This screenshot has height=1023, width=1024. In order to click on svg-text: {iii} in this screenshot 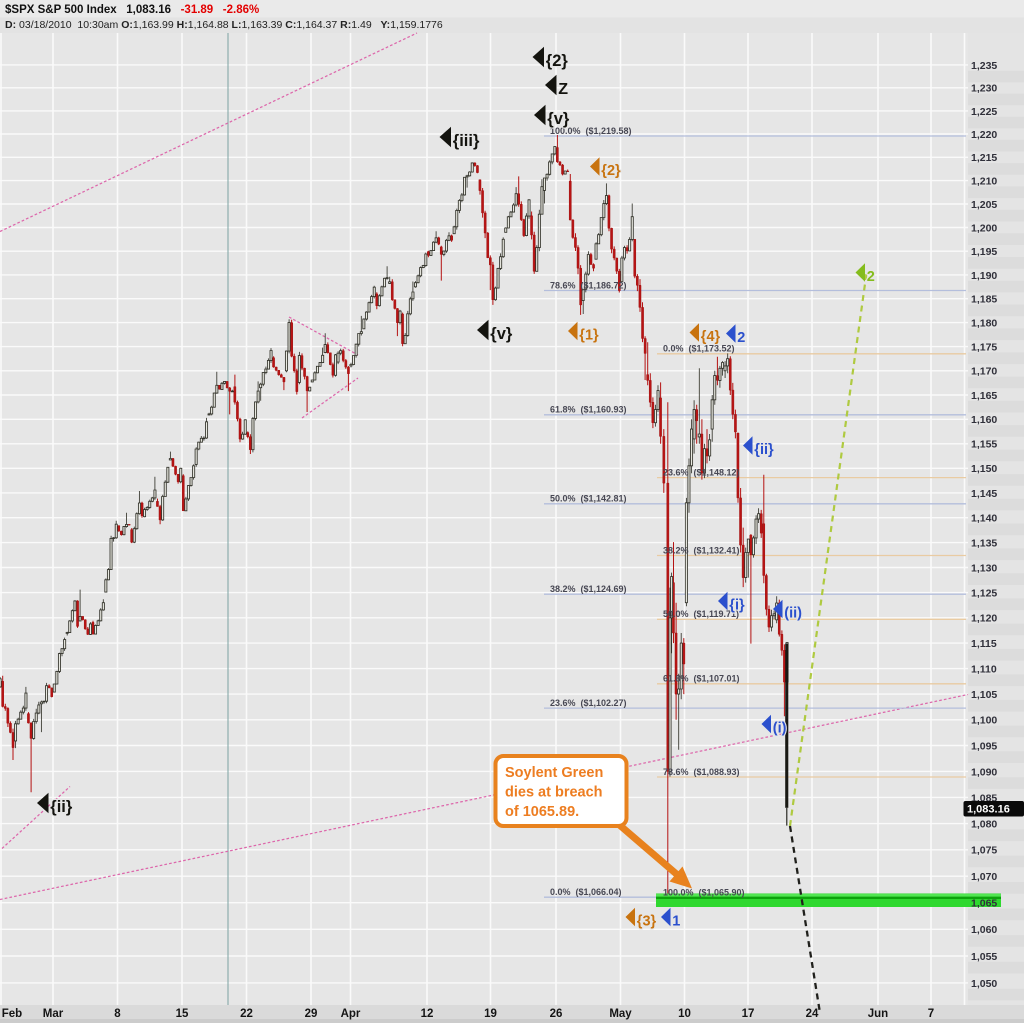, I will do `click(466, 141)`.